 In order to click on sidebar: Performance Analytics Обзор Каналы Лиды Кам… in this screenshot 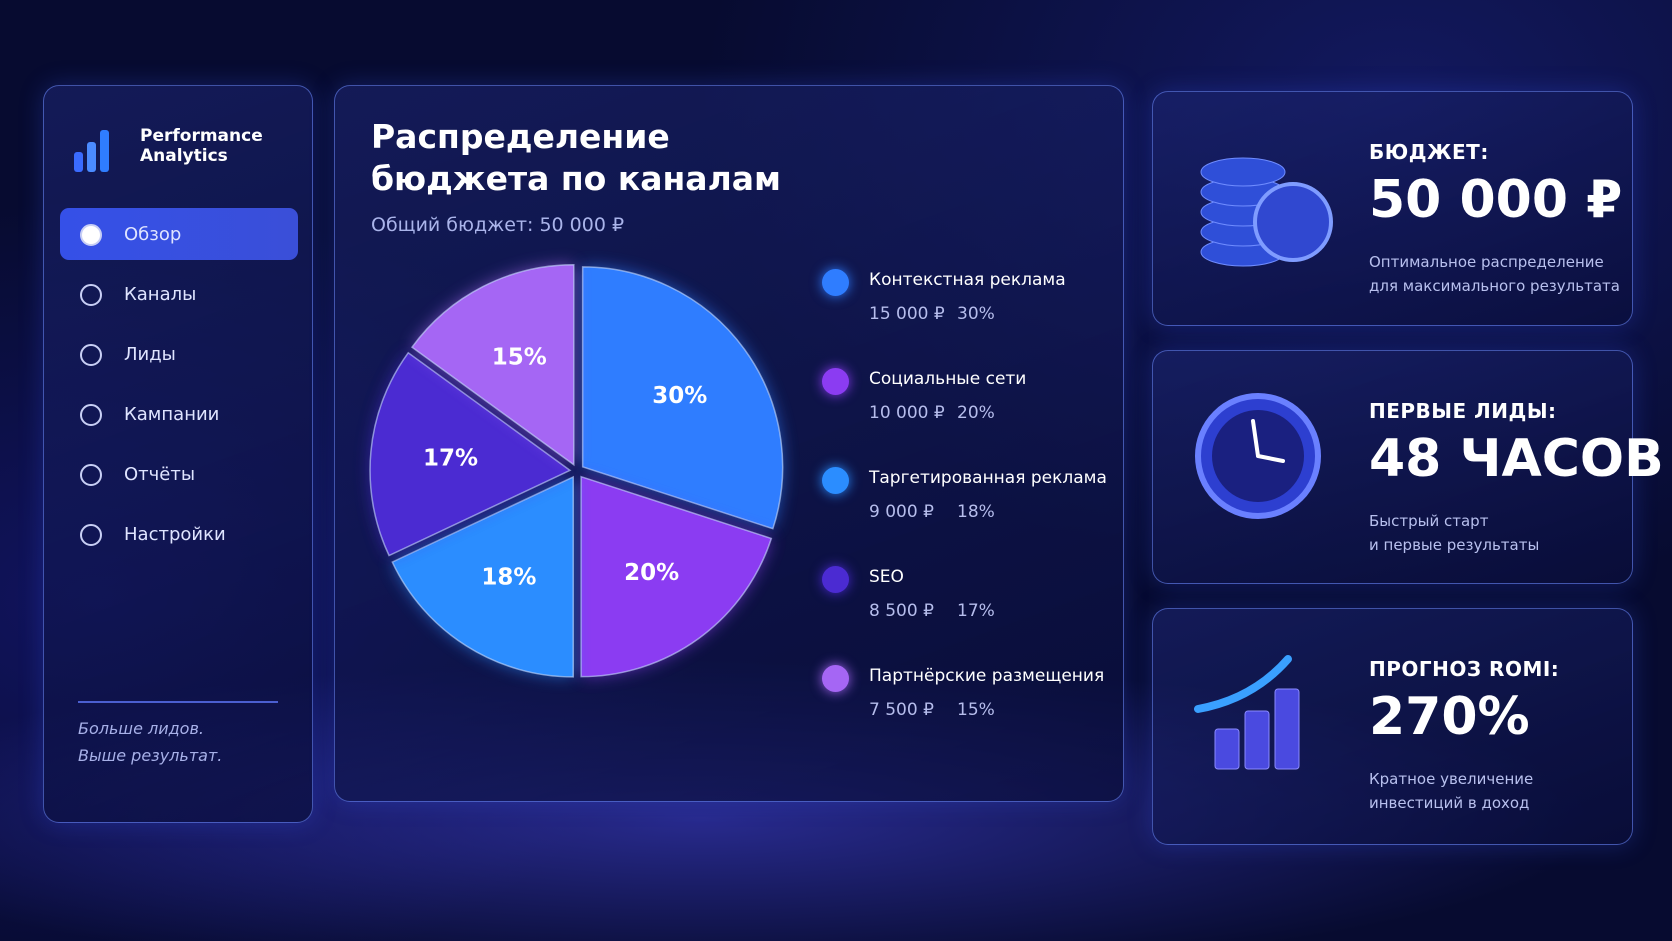, I will do `click(178, 454)`.